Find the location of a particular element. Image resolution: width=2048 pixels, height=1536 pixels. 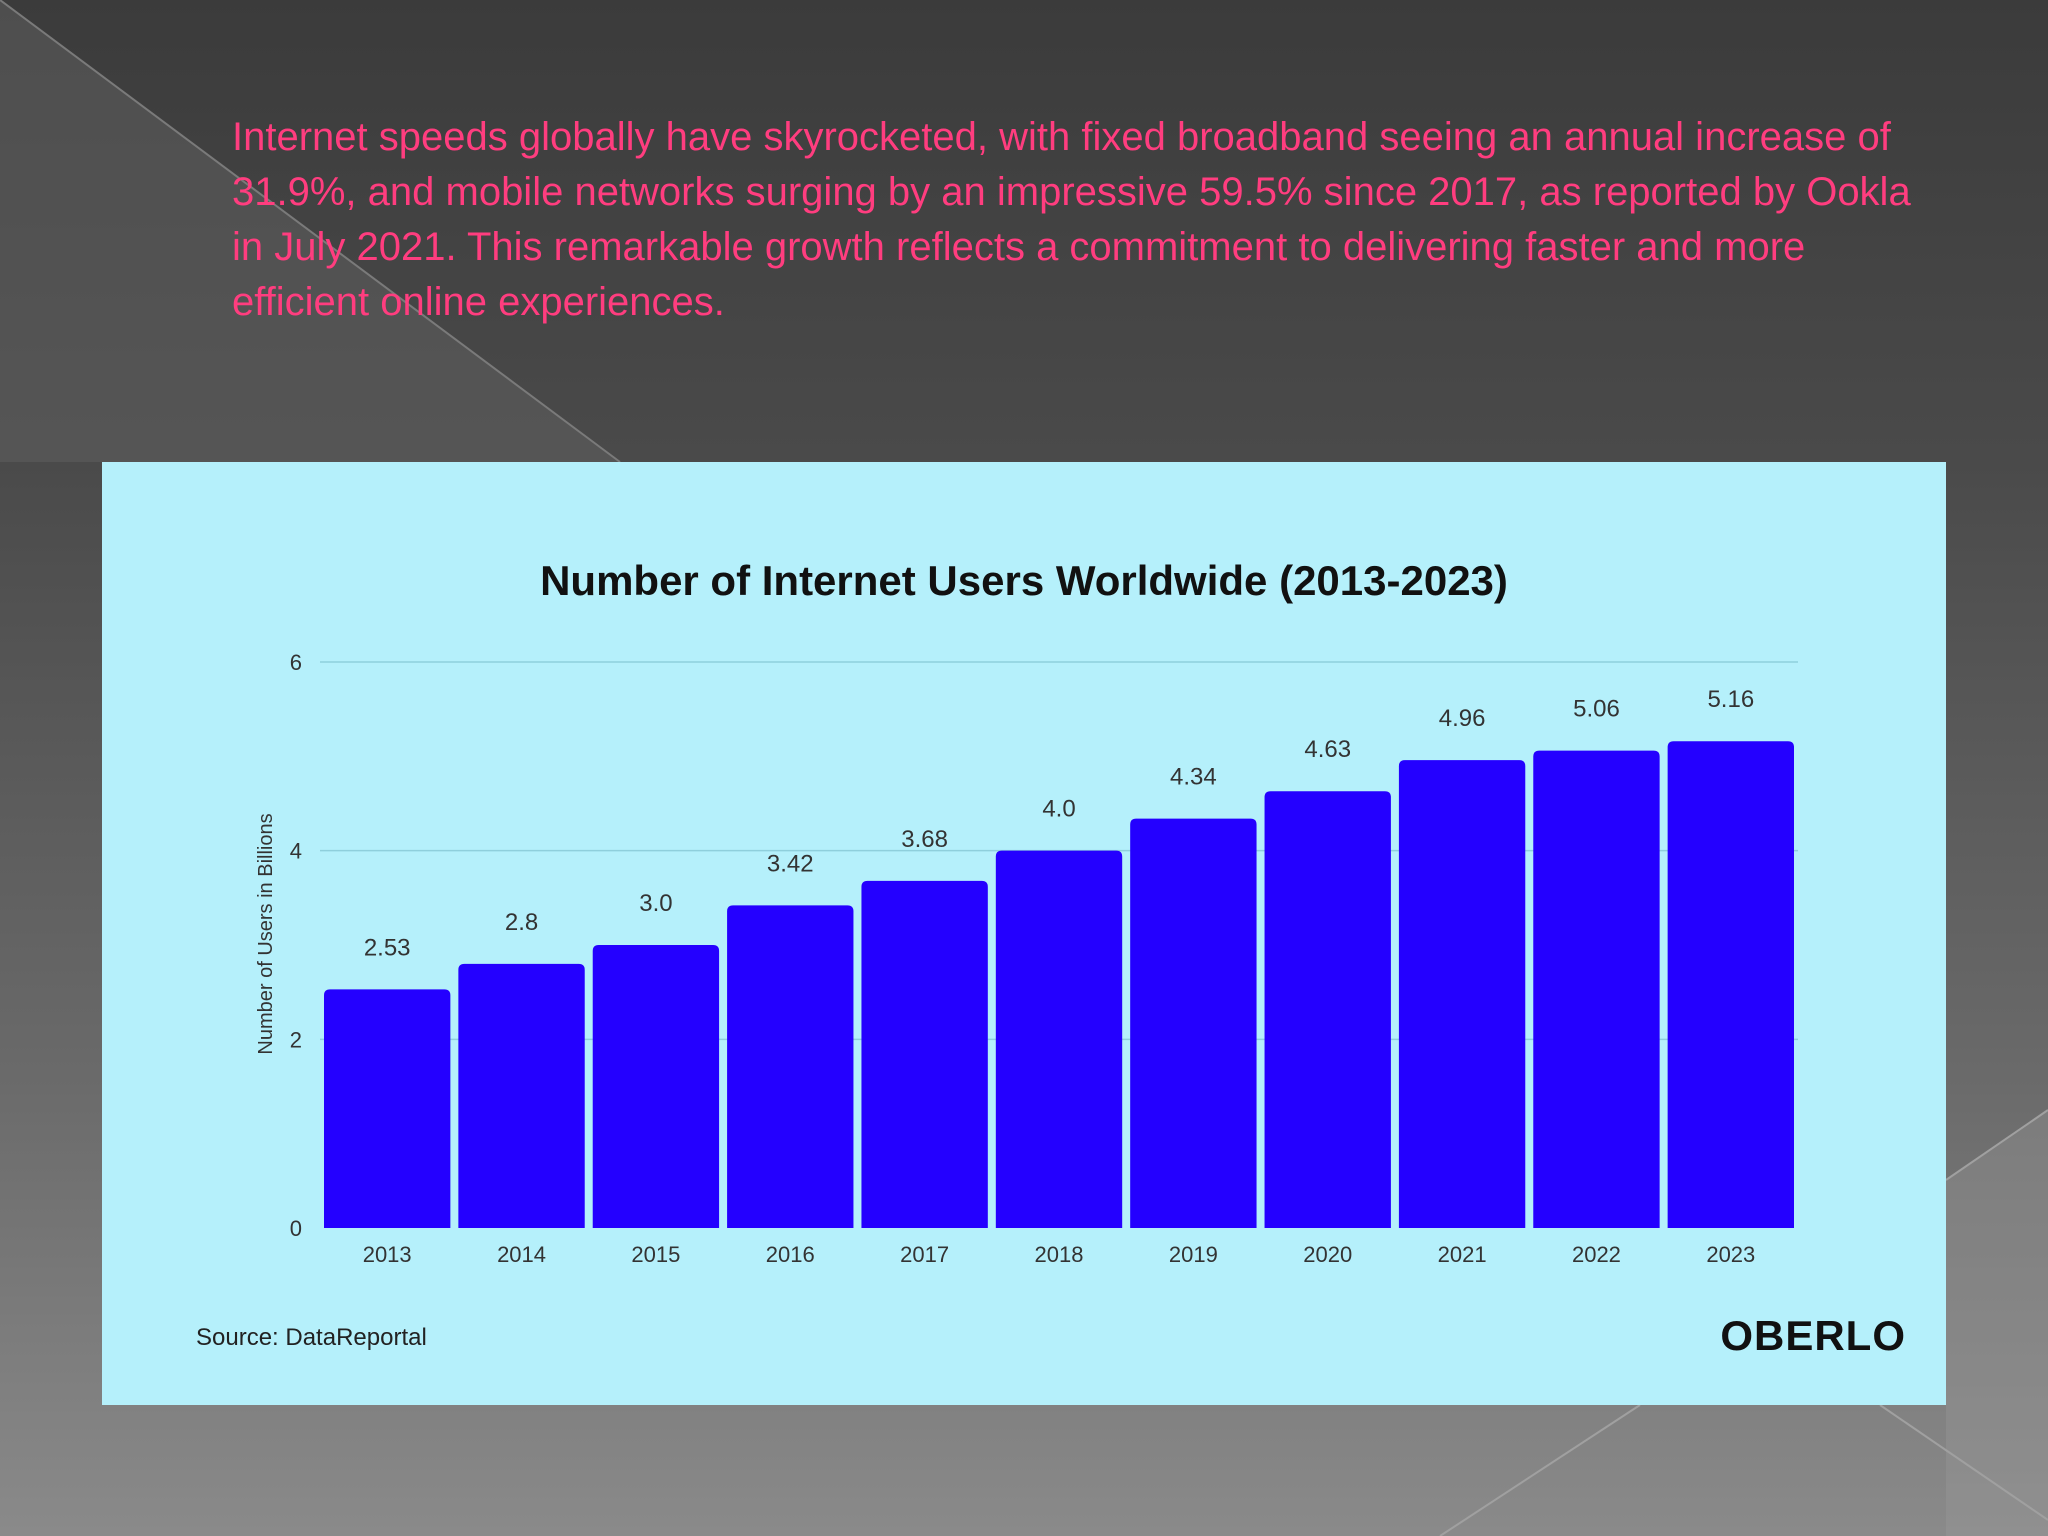

x-tick-label-2022: 2022 is located at coordinates (1596, 1254).